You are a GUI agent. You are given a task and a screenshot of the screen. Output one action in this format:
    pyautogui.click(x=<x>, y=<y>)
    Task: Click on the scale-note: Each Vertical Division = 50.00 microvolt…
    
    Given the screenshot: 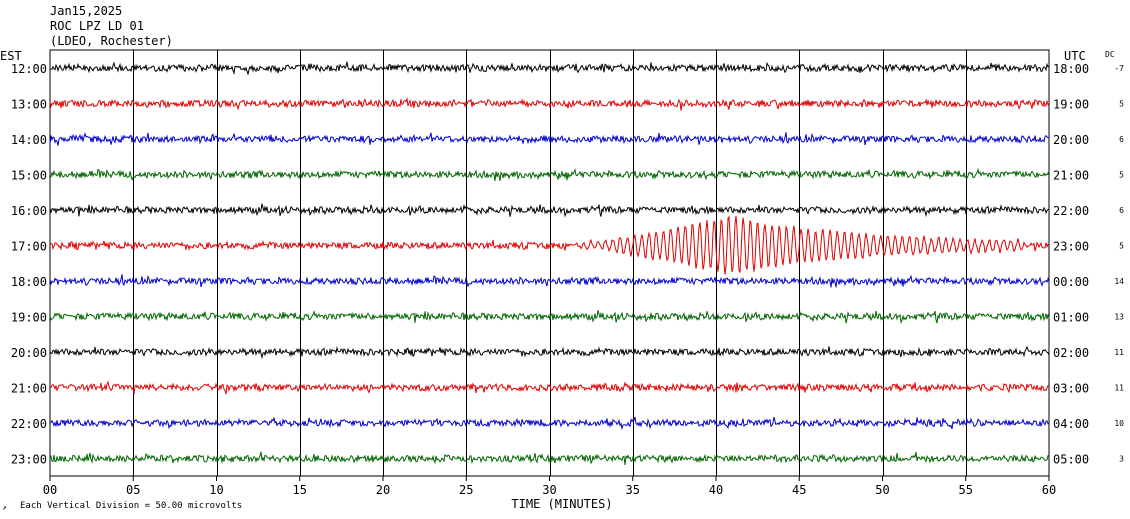 What is the action you would take?
    pyautogui.click(x=131, y=506)
    